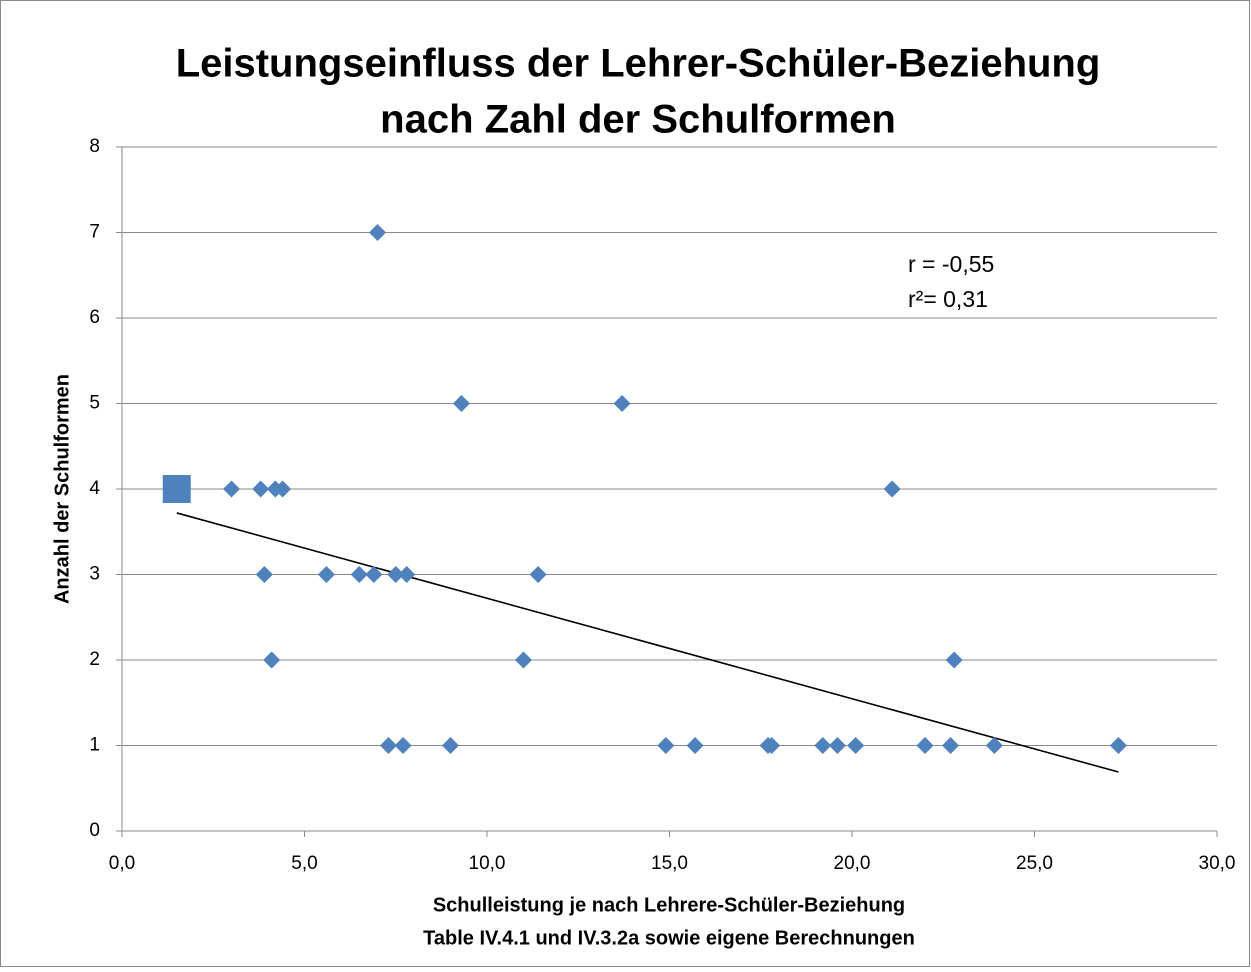 This screenshot has height=972, width=1251. I want to click on y-tick-label: 5, so click(94, 403).